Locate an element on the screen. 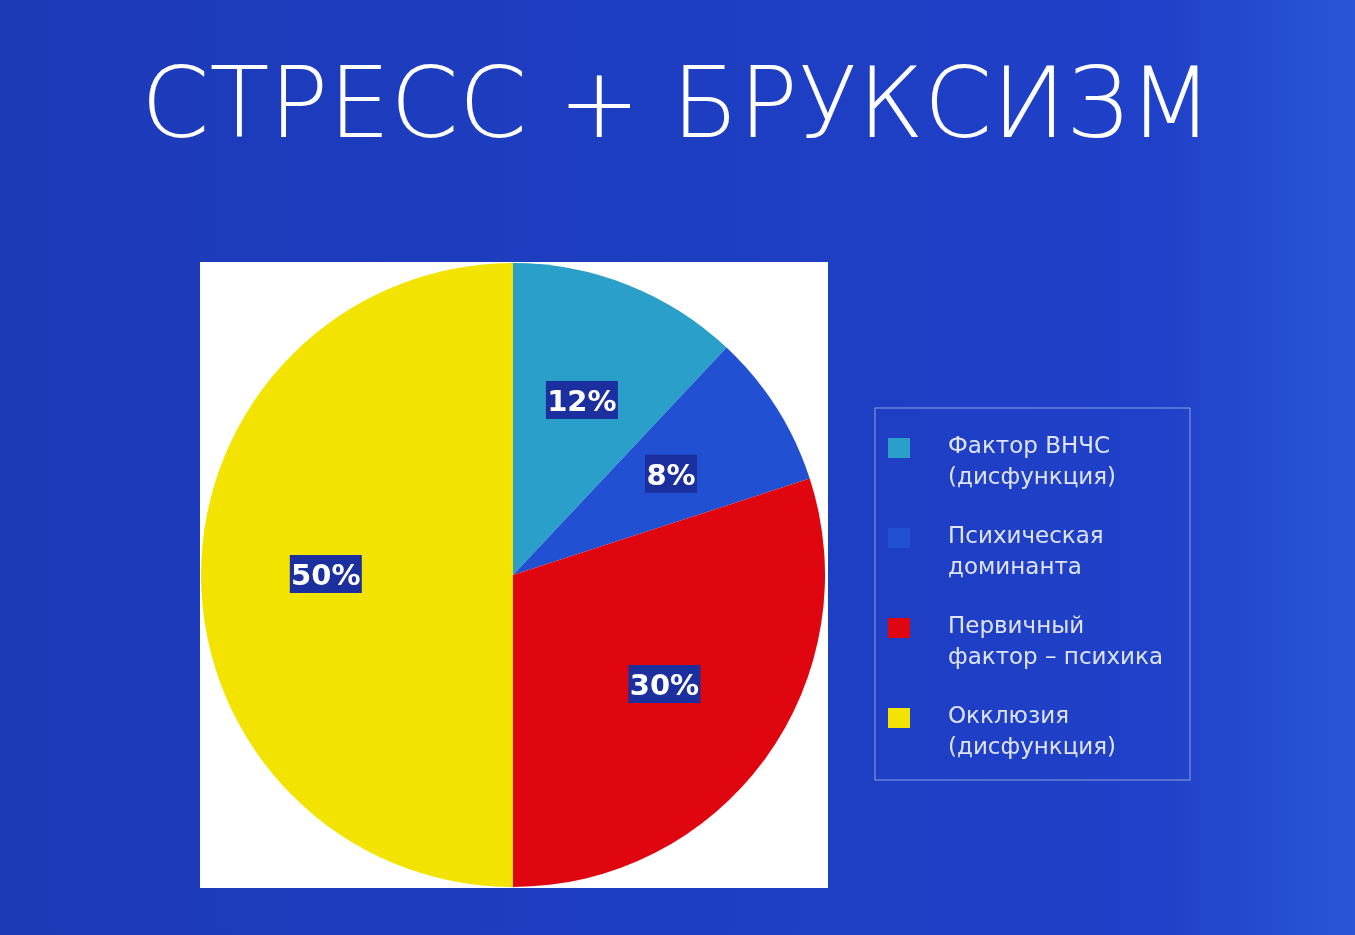  data-label: 30% is located at coordinates (664, 685).